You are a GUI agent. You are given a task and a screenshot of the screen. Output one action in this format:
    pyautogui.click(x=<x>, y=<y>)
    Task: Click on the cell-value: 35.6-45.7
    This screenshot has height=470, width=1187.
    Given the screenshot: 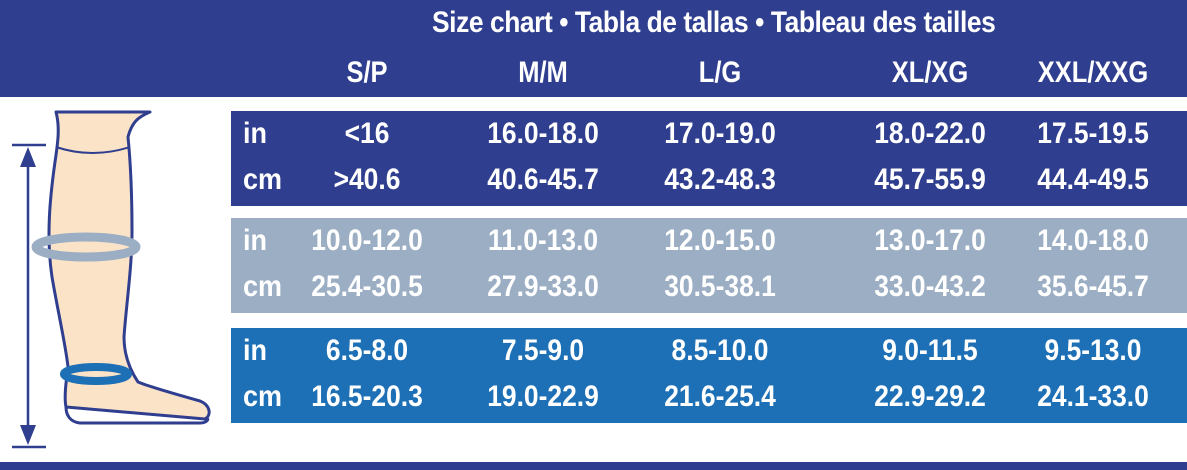 What is the action you would take?
    pyautogui.click(x=1093, y=286)
    